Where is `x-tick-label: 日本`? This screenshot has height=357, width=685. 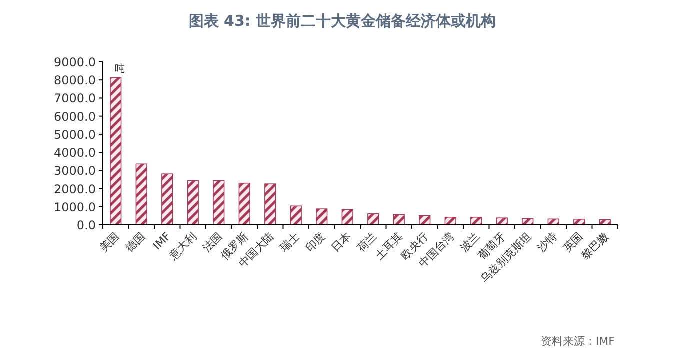
x-tick-label: 日本 is located at coordinates (341, 242).